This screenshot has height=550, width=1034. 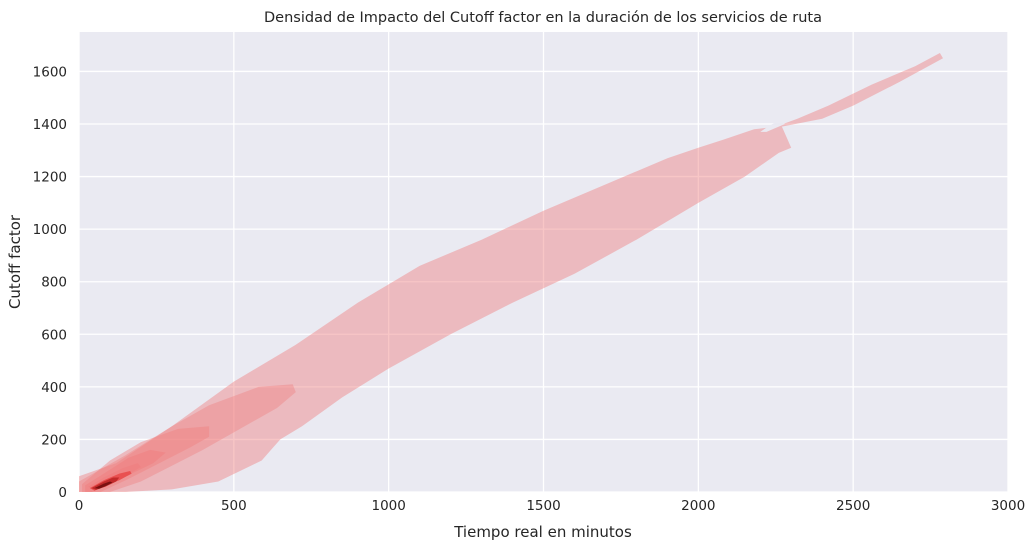 I want to click on x-tick-label: 2000, so click(x=698, y=506).